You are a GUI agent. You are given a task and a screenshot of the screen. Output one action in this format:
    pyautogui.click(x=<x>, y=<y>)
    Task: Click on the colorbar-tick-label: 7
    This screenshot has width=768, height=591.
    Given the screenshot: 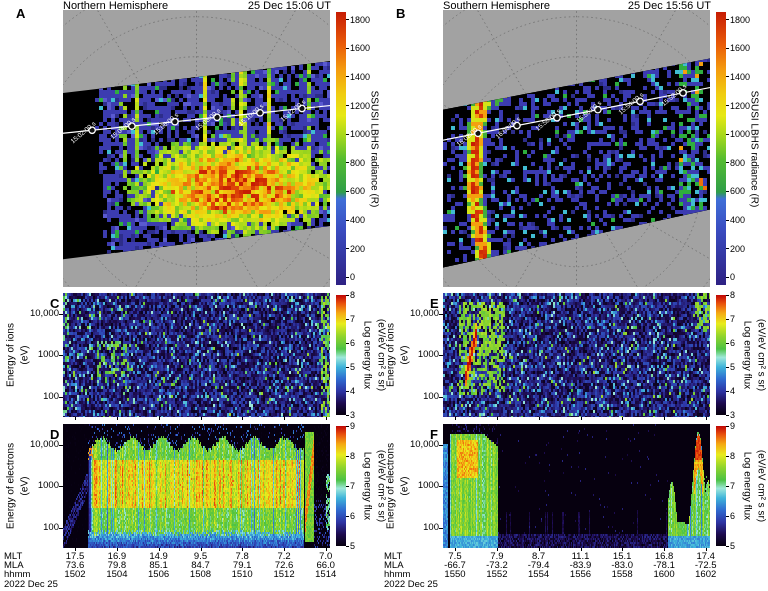 What is the action you would take?
    pyautogui.click(x=353, y=486)
    